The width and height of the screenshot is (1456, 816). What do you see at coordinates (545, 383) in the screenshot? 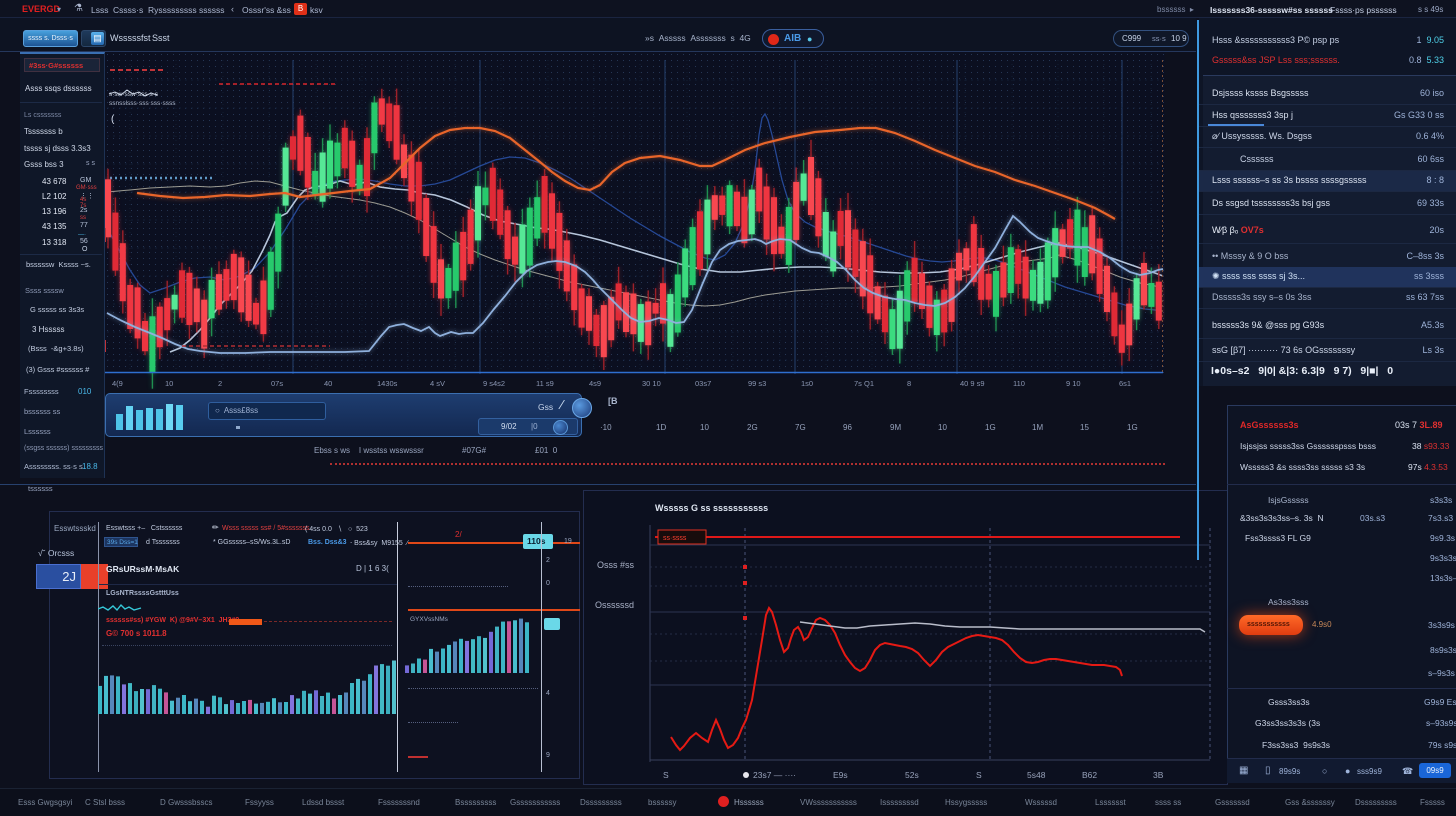
I see `svg-text: 11 s9` at bounding box center [545, 383].